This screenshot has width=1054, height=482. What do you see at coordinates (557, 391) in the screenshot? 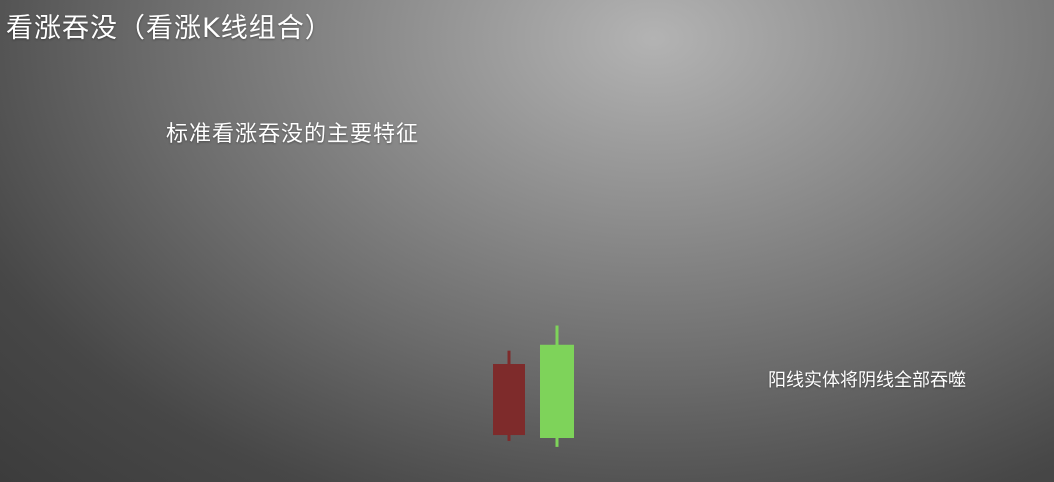
I see `candle-bullish-body` at bounding box center [557, 391].